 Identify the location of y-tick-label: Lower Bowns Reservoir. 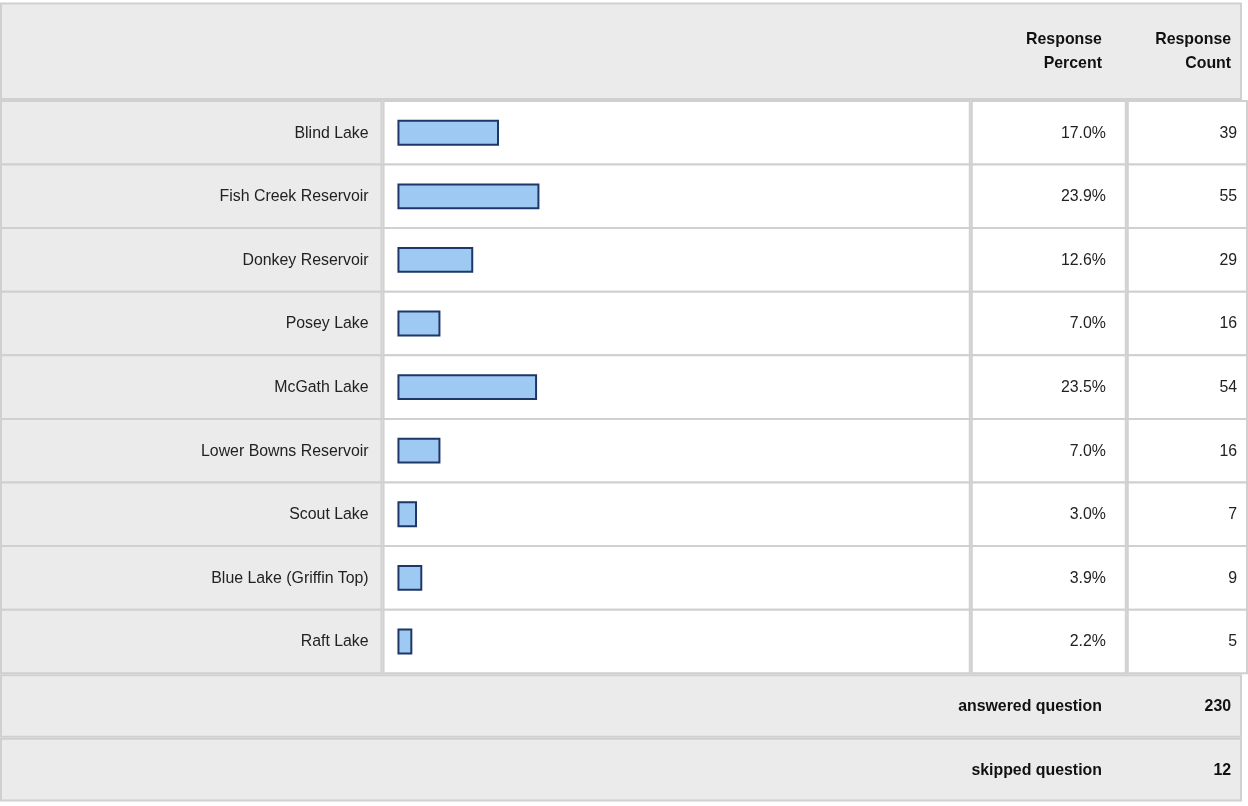
(285, 450).